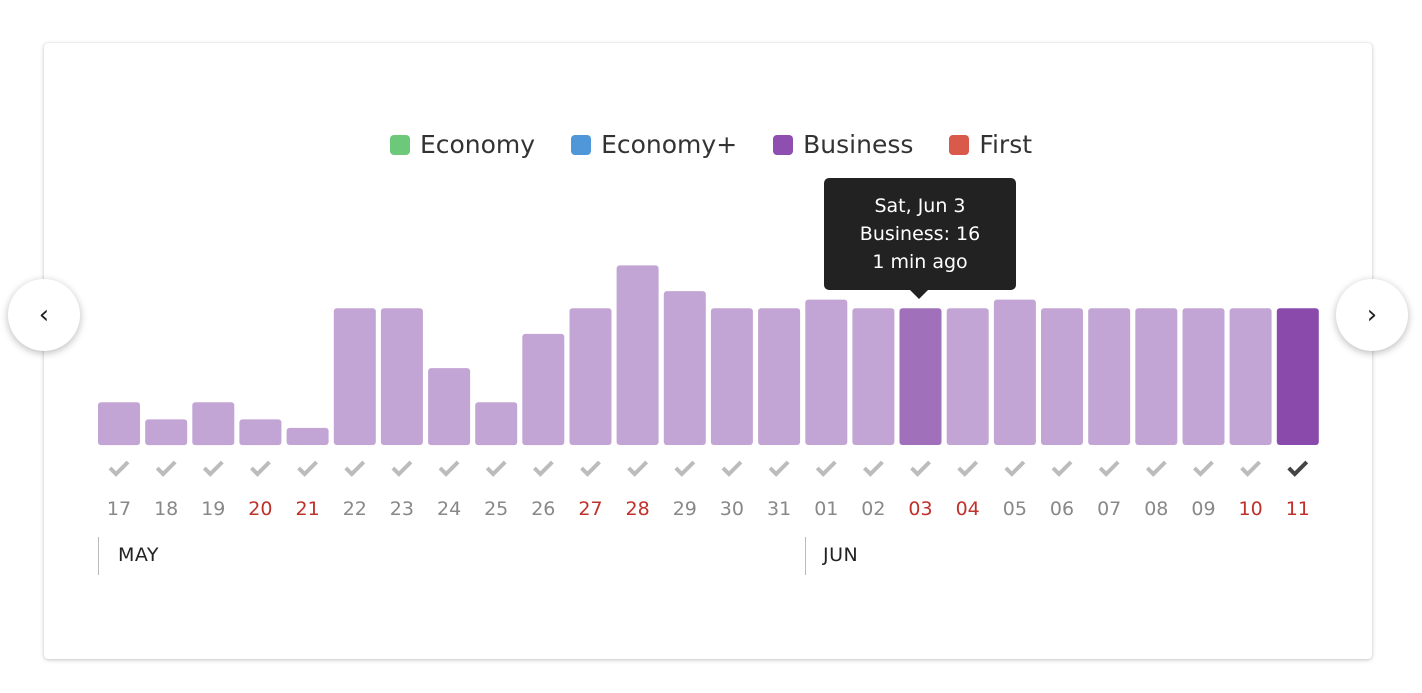 This screenshot has height=693, width=1422. What do you see at coordinates (685, 509) in the screenshot?
I see `day-label: 29` at bounding box center [685, 509].